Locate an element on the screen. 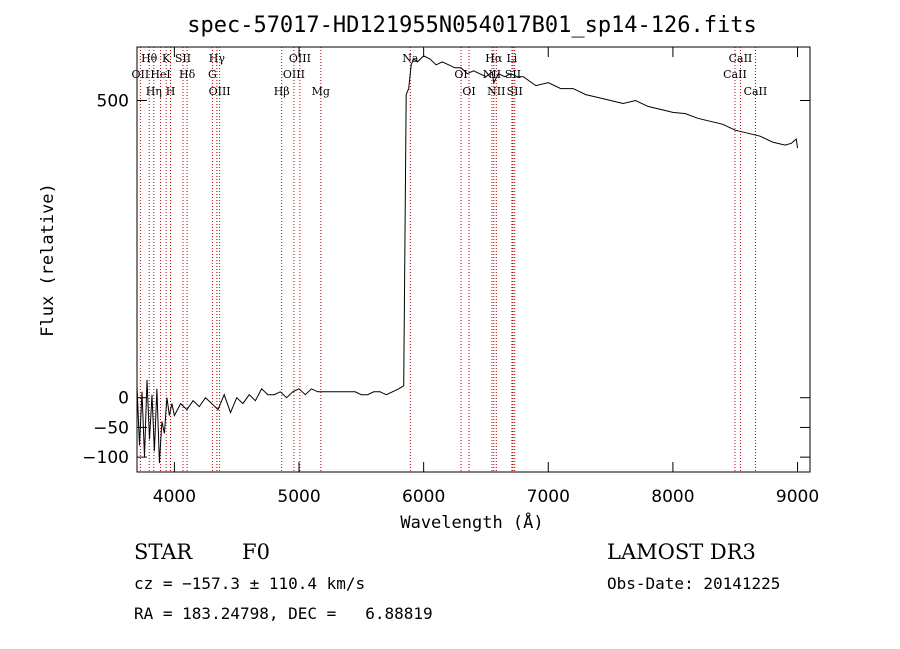 The image size is (900, 649). object-type: STAR is located at coordinates (163, 552).